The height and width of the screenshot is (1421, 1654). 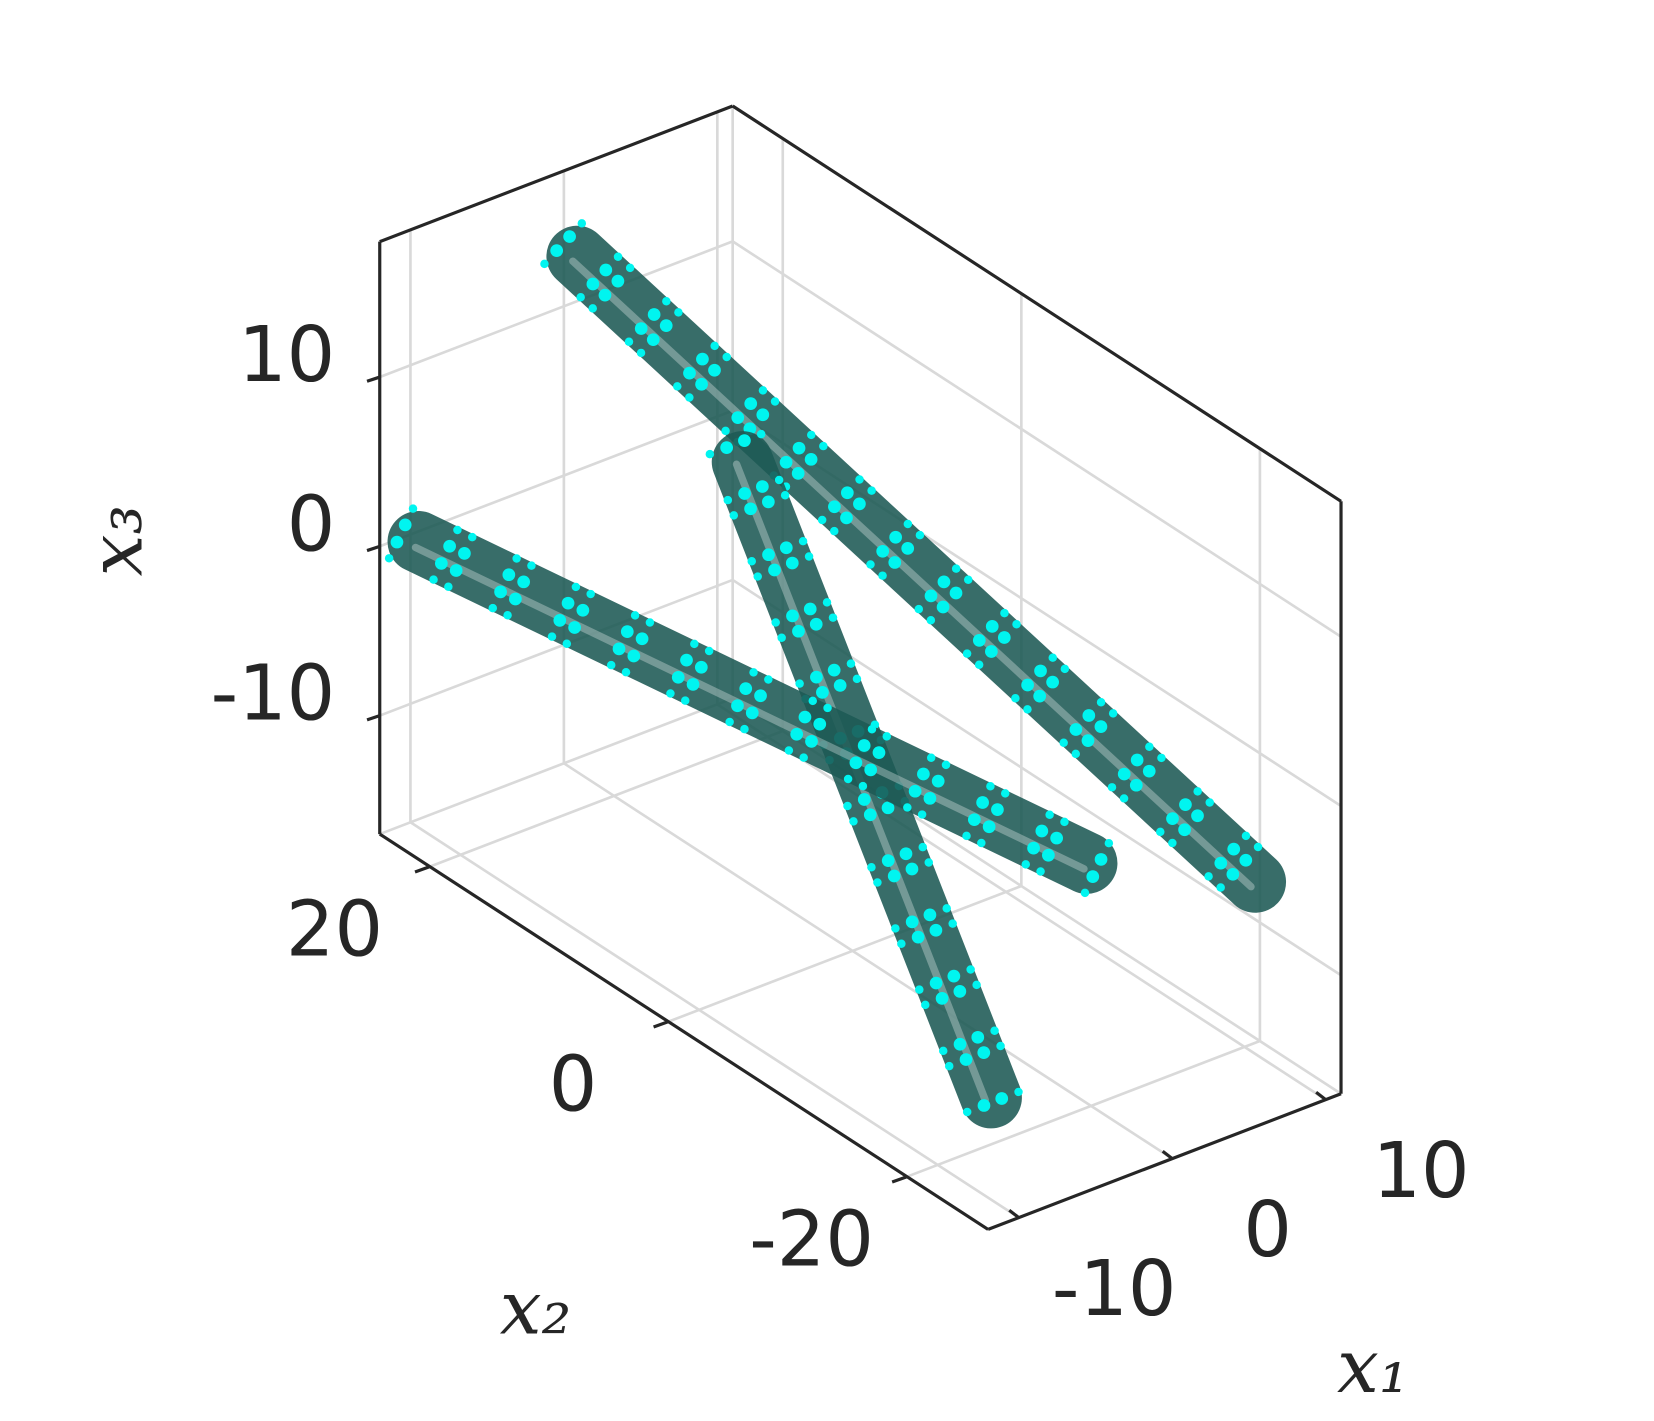 I want to click on tube-body, so click(x=752, y=702).